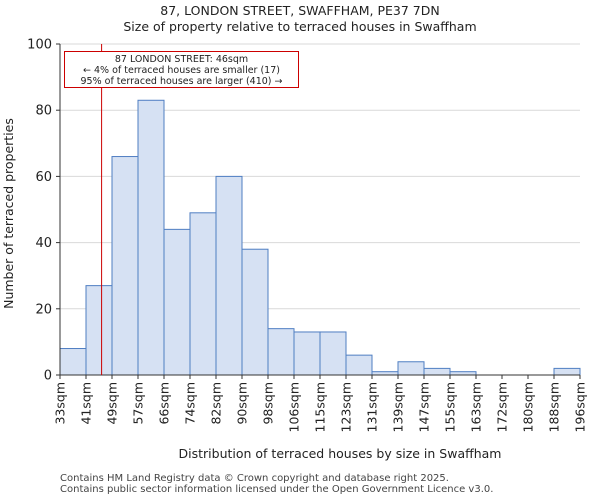 The height and width of the screenshot is (500, 600). What do you see at coordinates (216, 403) in the screenshot?
I see `x-tick-label: 82sqm` at bounding box center [216, 403].